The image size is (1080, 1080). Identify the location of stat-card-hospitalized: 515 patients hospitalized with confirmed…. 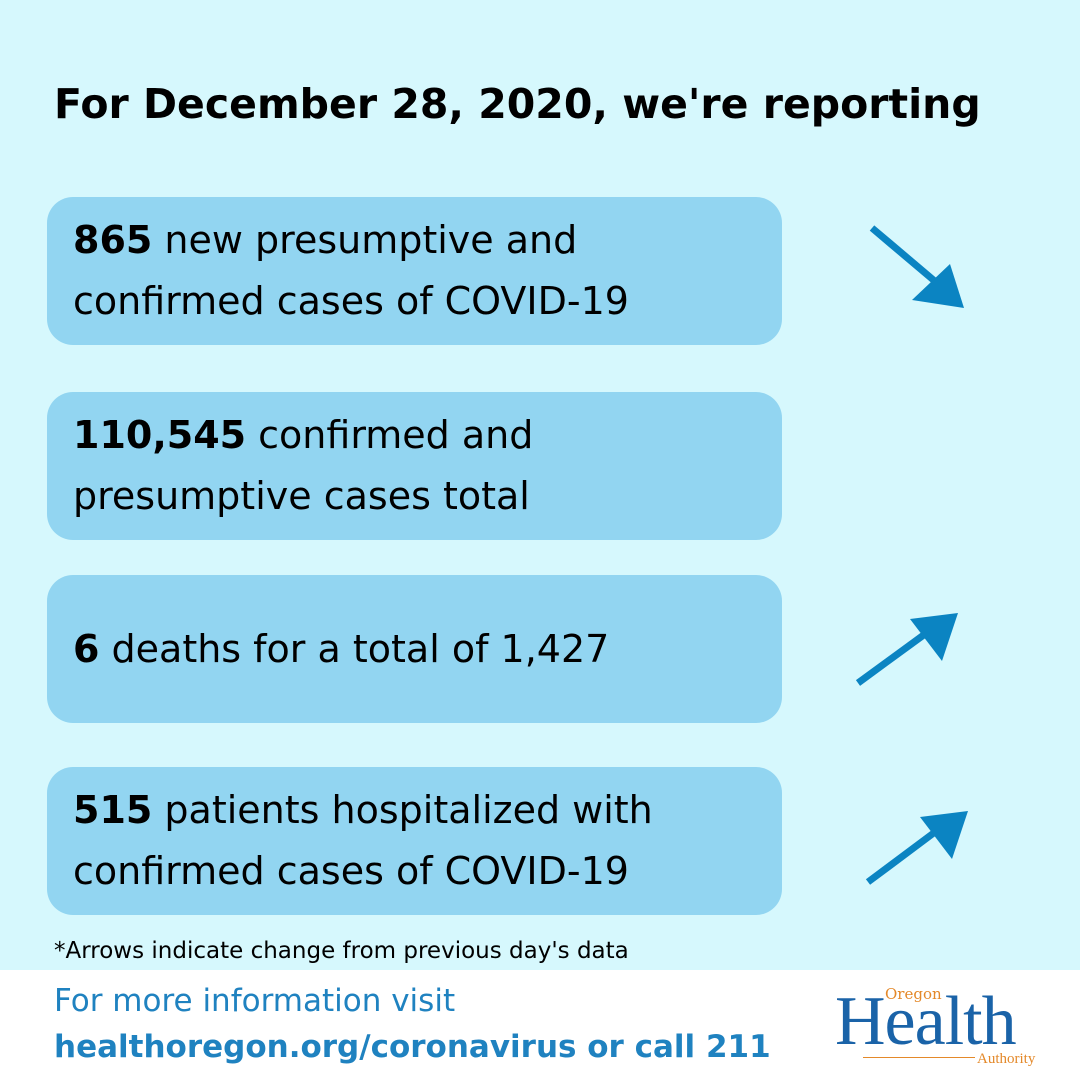
(414, 841).